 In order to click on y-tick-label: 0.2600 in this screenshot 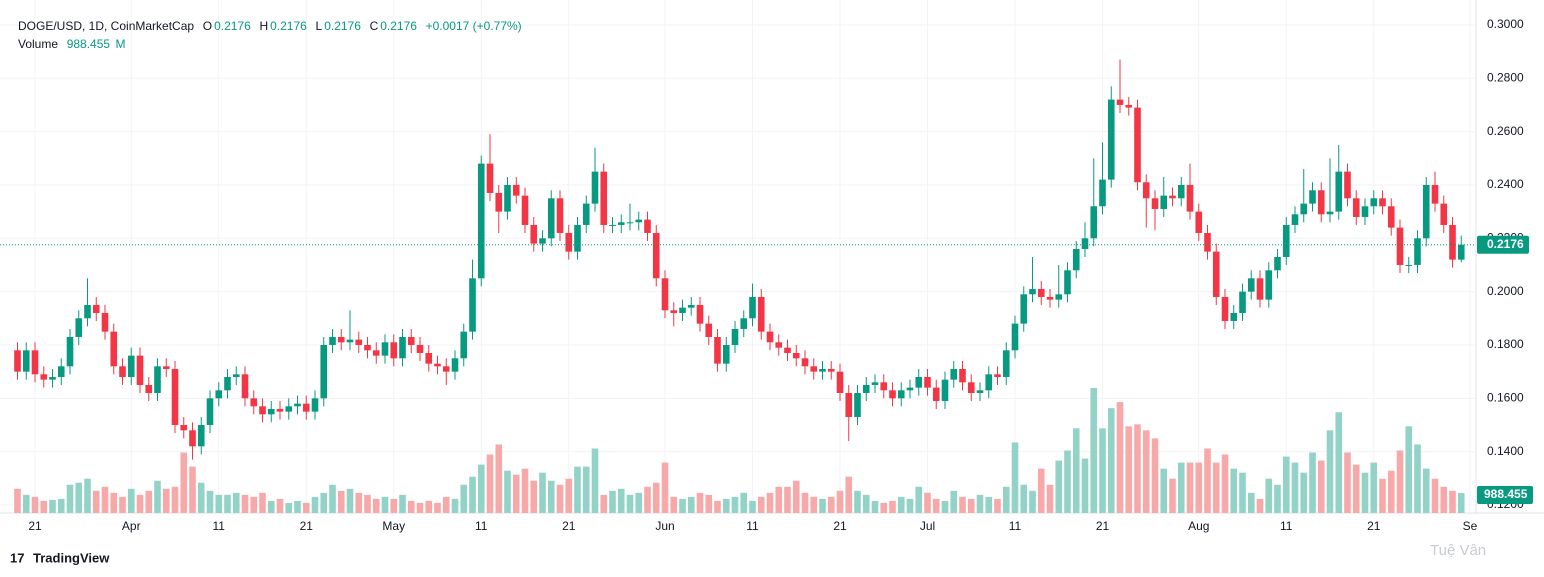, I will do `click(1505, 131)`.